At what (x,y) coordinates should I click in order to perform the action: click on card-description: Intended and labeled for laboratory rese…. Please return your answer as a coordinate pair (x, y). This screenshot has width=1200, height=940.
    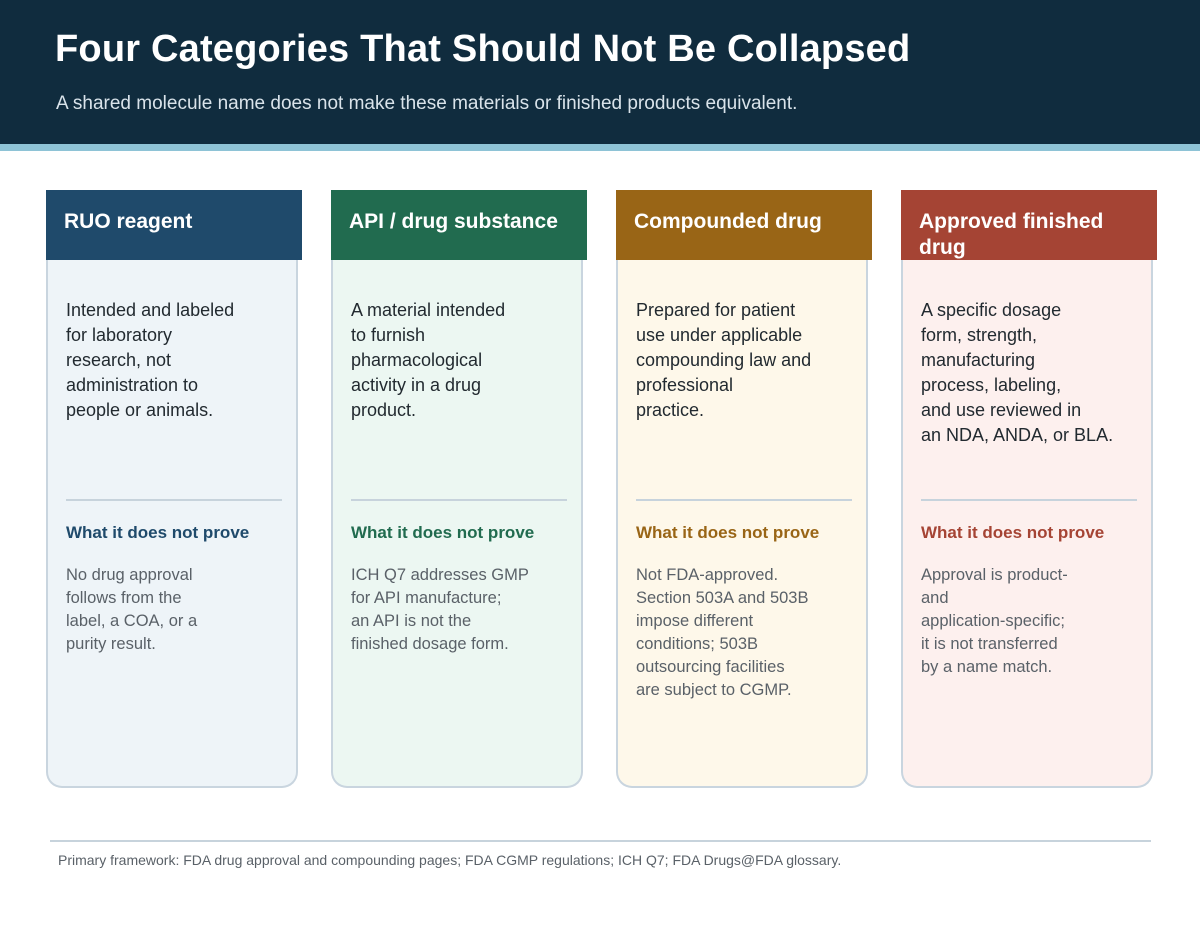
    Looking at the image, I should click on (150, 360).